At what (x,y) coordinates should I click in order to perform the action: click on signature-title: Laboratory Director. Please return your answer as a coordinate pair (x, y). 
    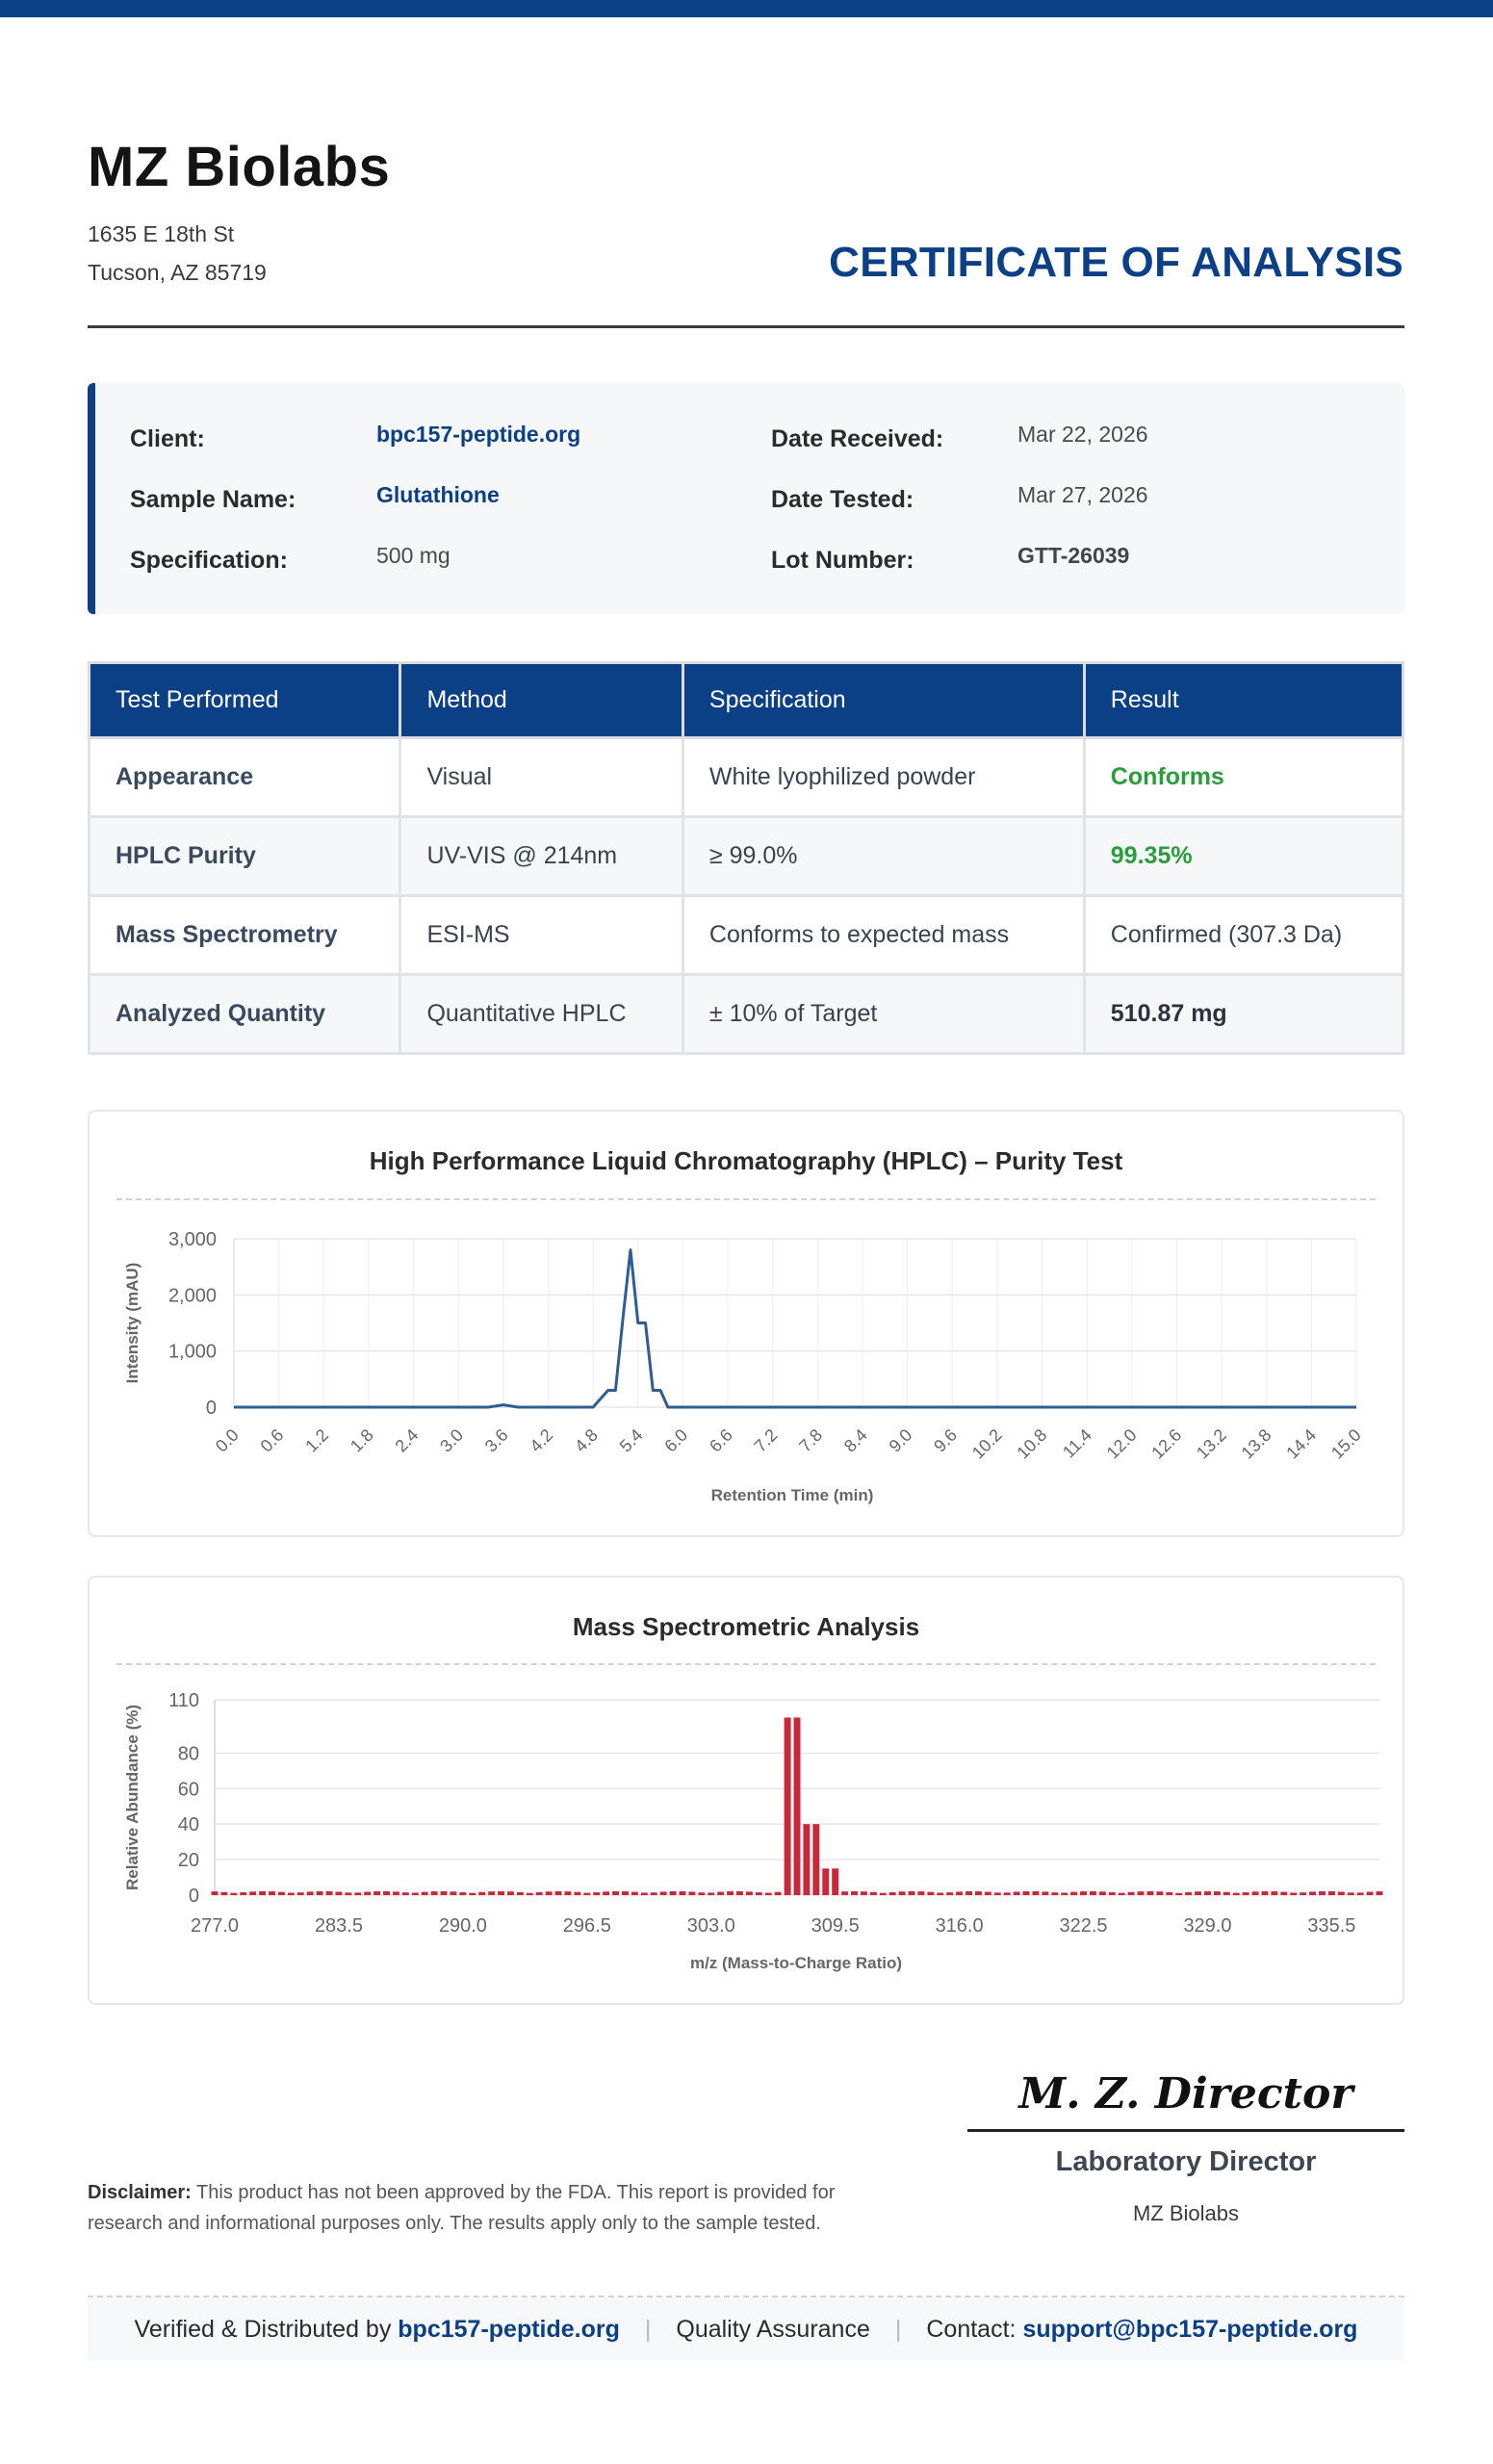
    Looking at the image, I should click on (1186, 2161).